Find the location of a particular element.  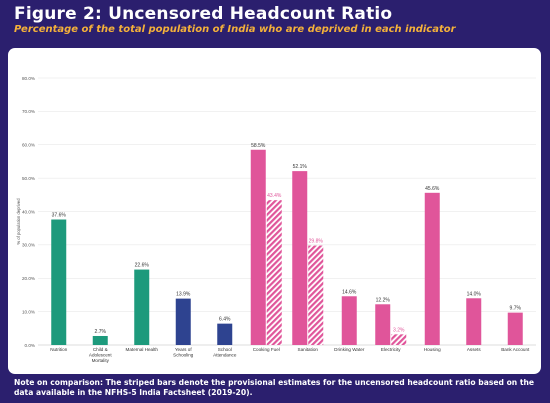

bar-bank-account is located at coordinates (515, 328).